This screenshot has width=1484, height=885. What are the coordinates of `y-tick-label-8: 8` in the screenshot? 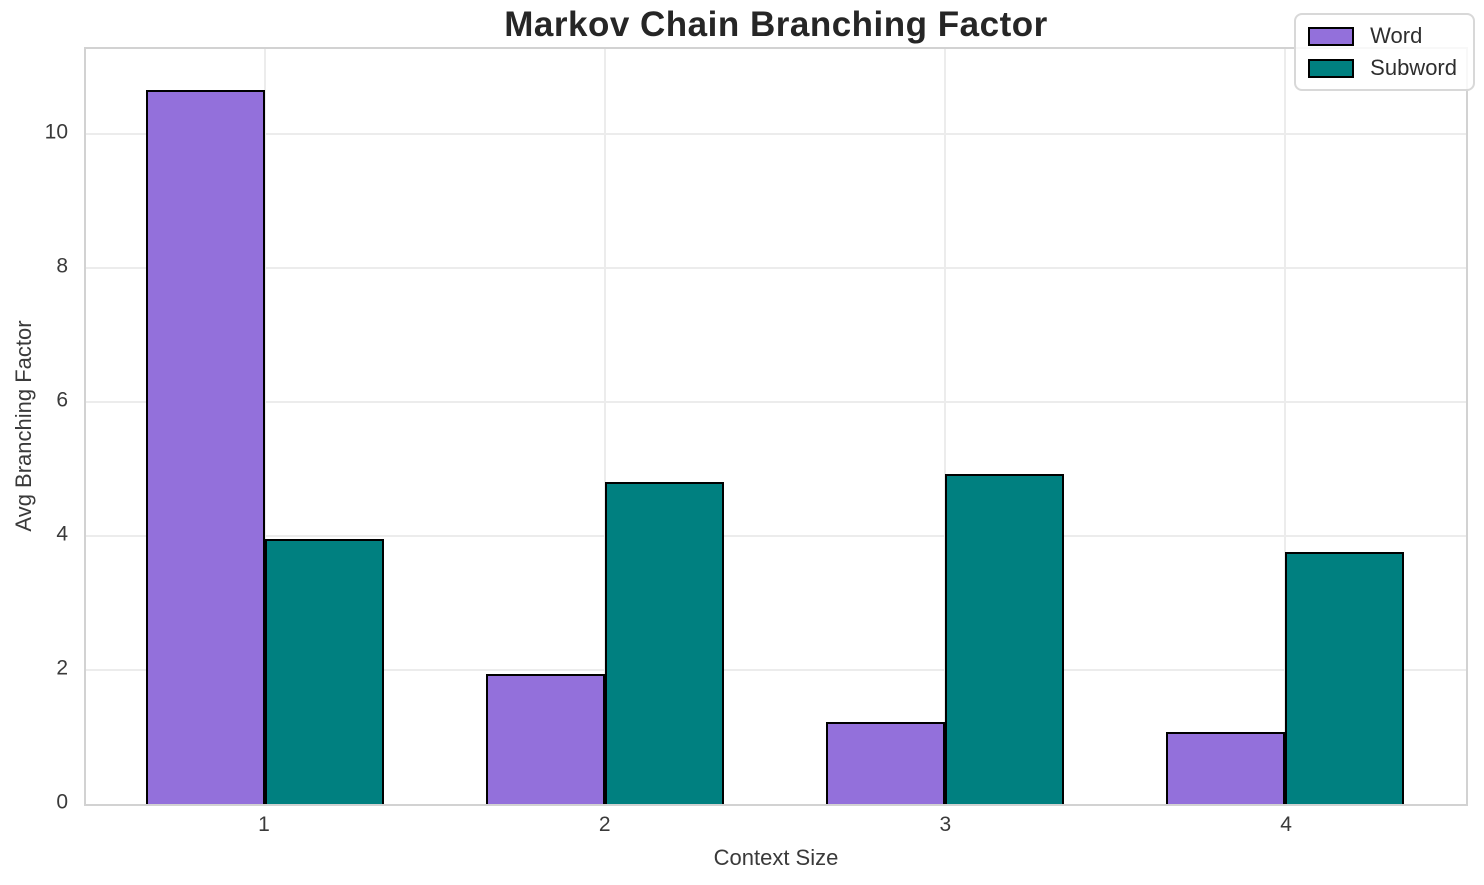 It's located at (62, 266).